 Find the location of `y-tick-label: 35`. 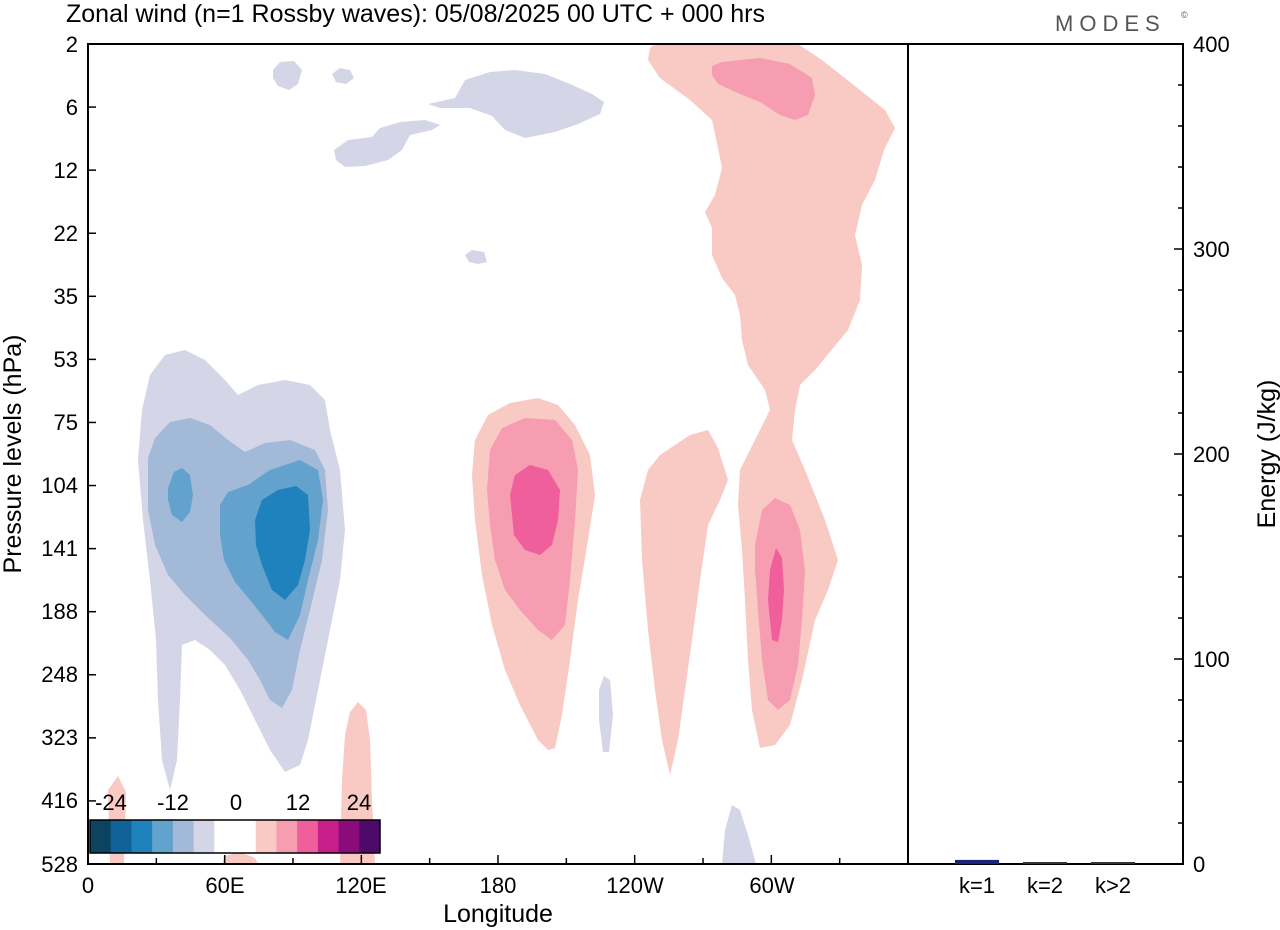

y-tick-label: 35 is located at coordinates (66, 296).